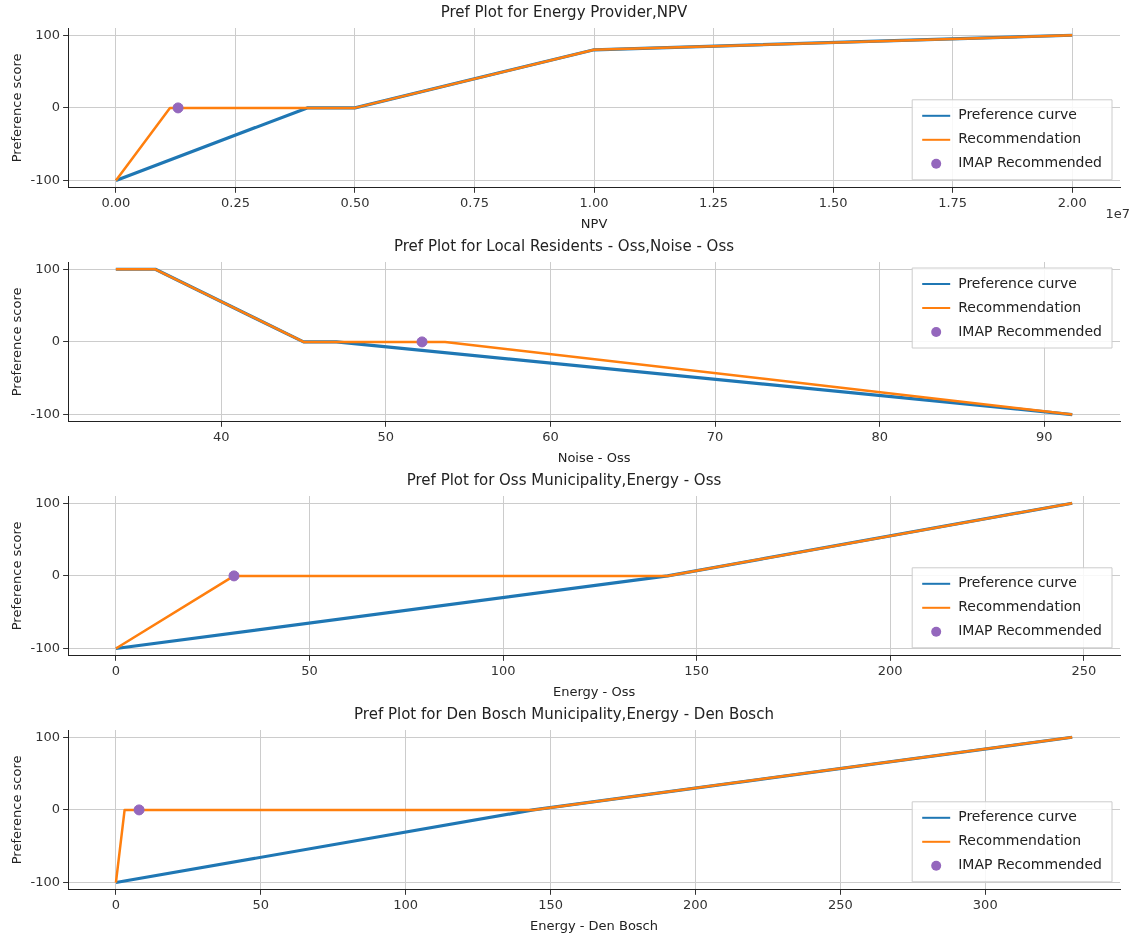 This screenshot has width=1142, height=937. I want to click on x-tick-label: 0.00, so click(116, 202).